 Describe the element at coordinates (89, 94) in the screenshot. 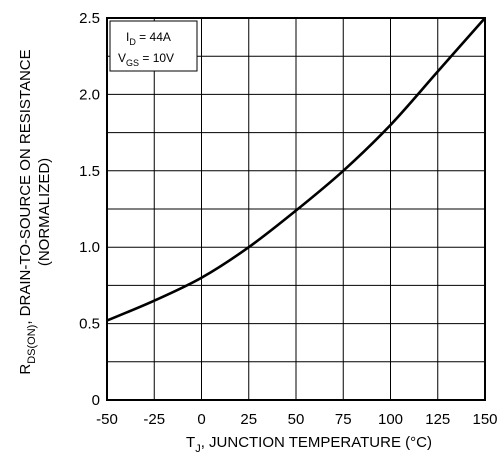

I see `y-tick-label: 2.0` at that location.